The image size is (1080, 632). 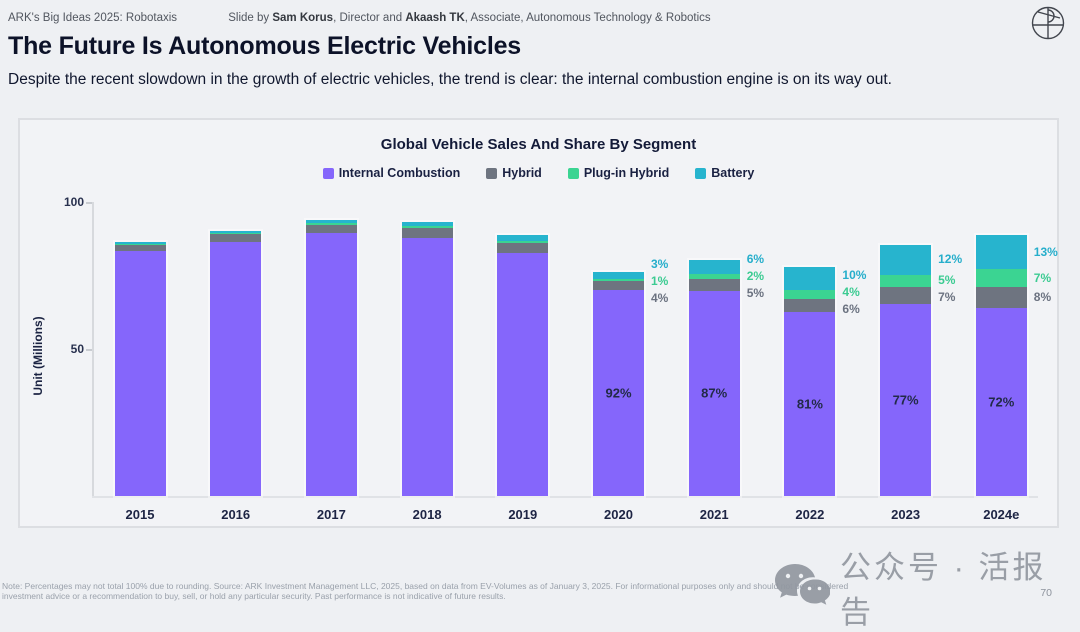 What do you see at coordinates (943, 590) in the screenshot?
I see `watermark-text: 公众号 · 活报告` at bounding box center [943, 590].